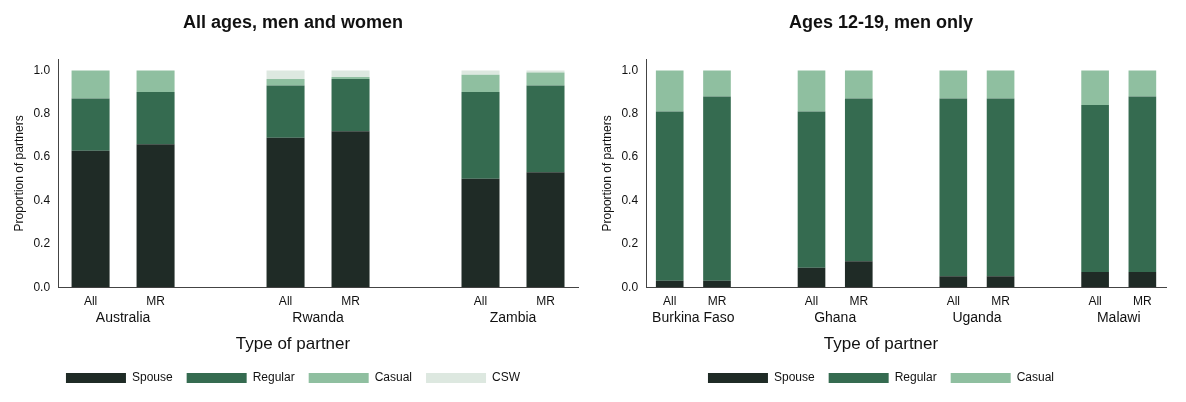 This screenshot has width=1186, height=402. I want to click on chart-title: All ages, men and women, so click(293, 21).